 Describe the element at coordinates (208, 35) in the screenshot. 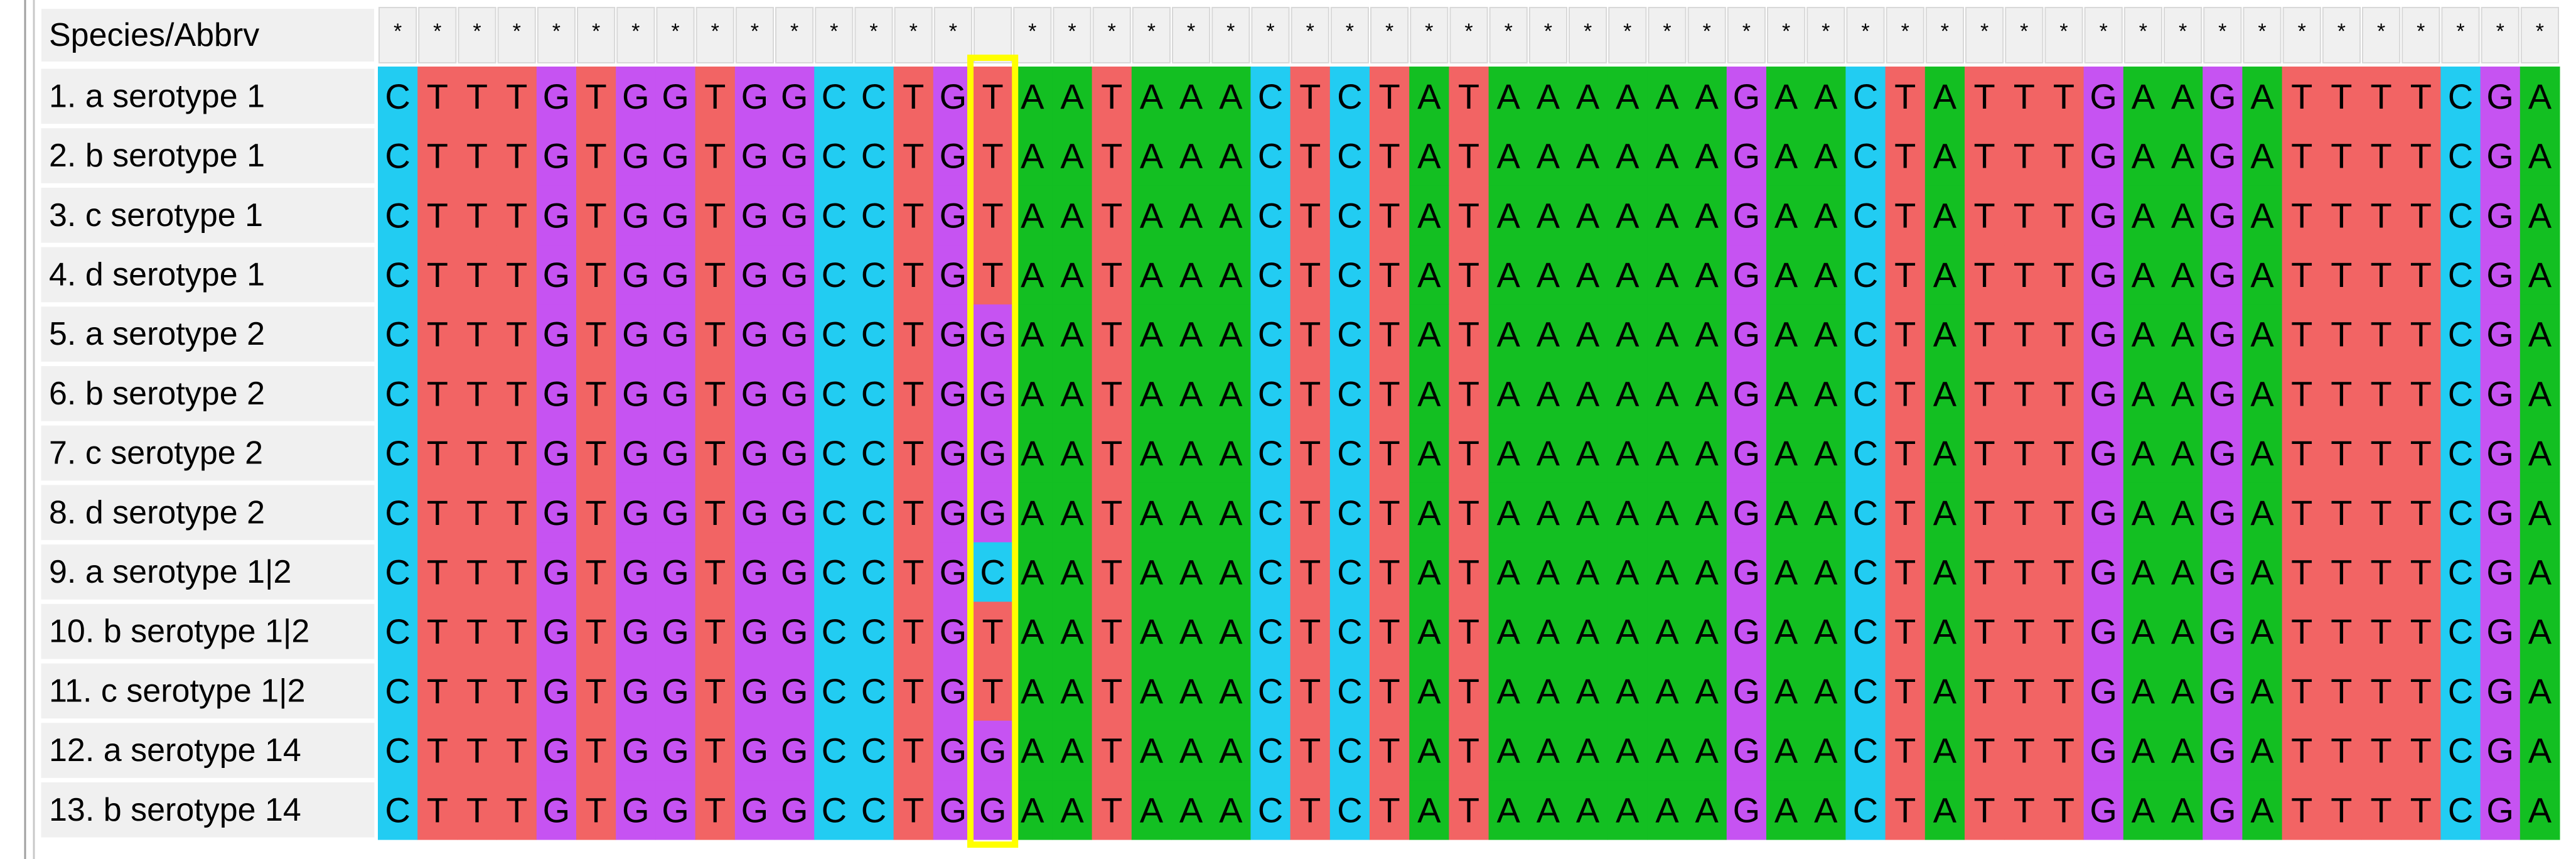

I see `header-cell` at that location.